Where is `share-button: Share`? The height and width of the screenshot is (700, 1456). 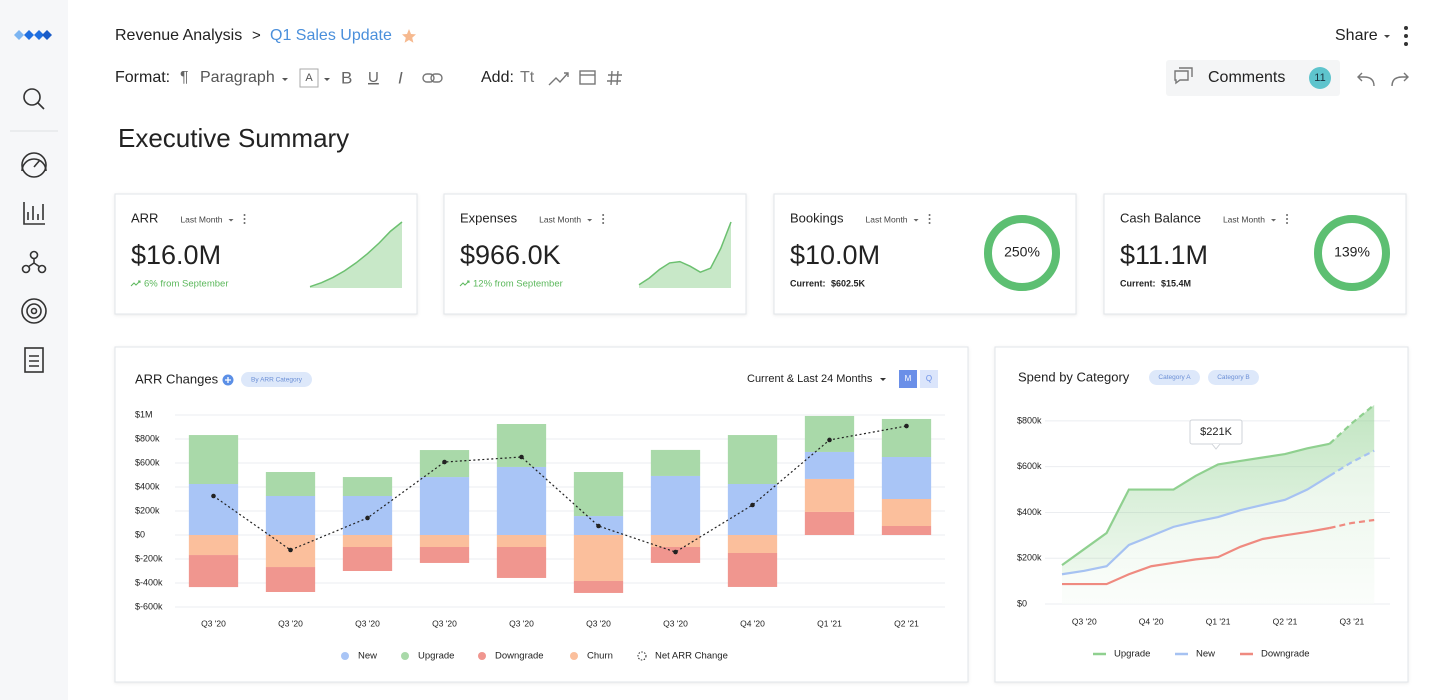
share-button: Share is located at coordinates (1356, 35).